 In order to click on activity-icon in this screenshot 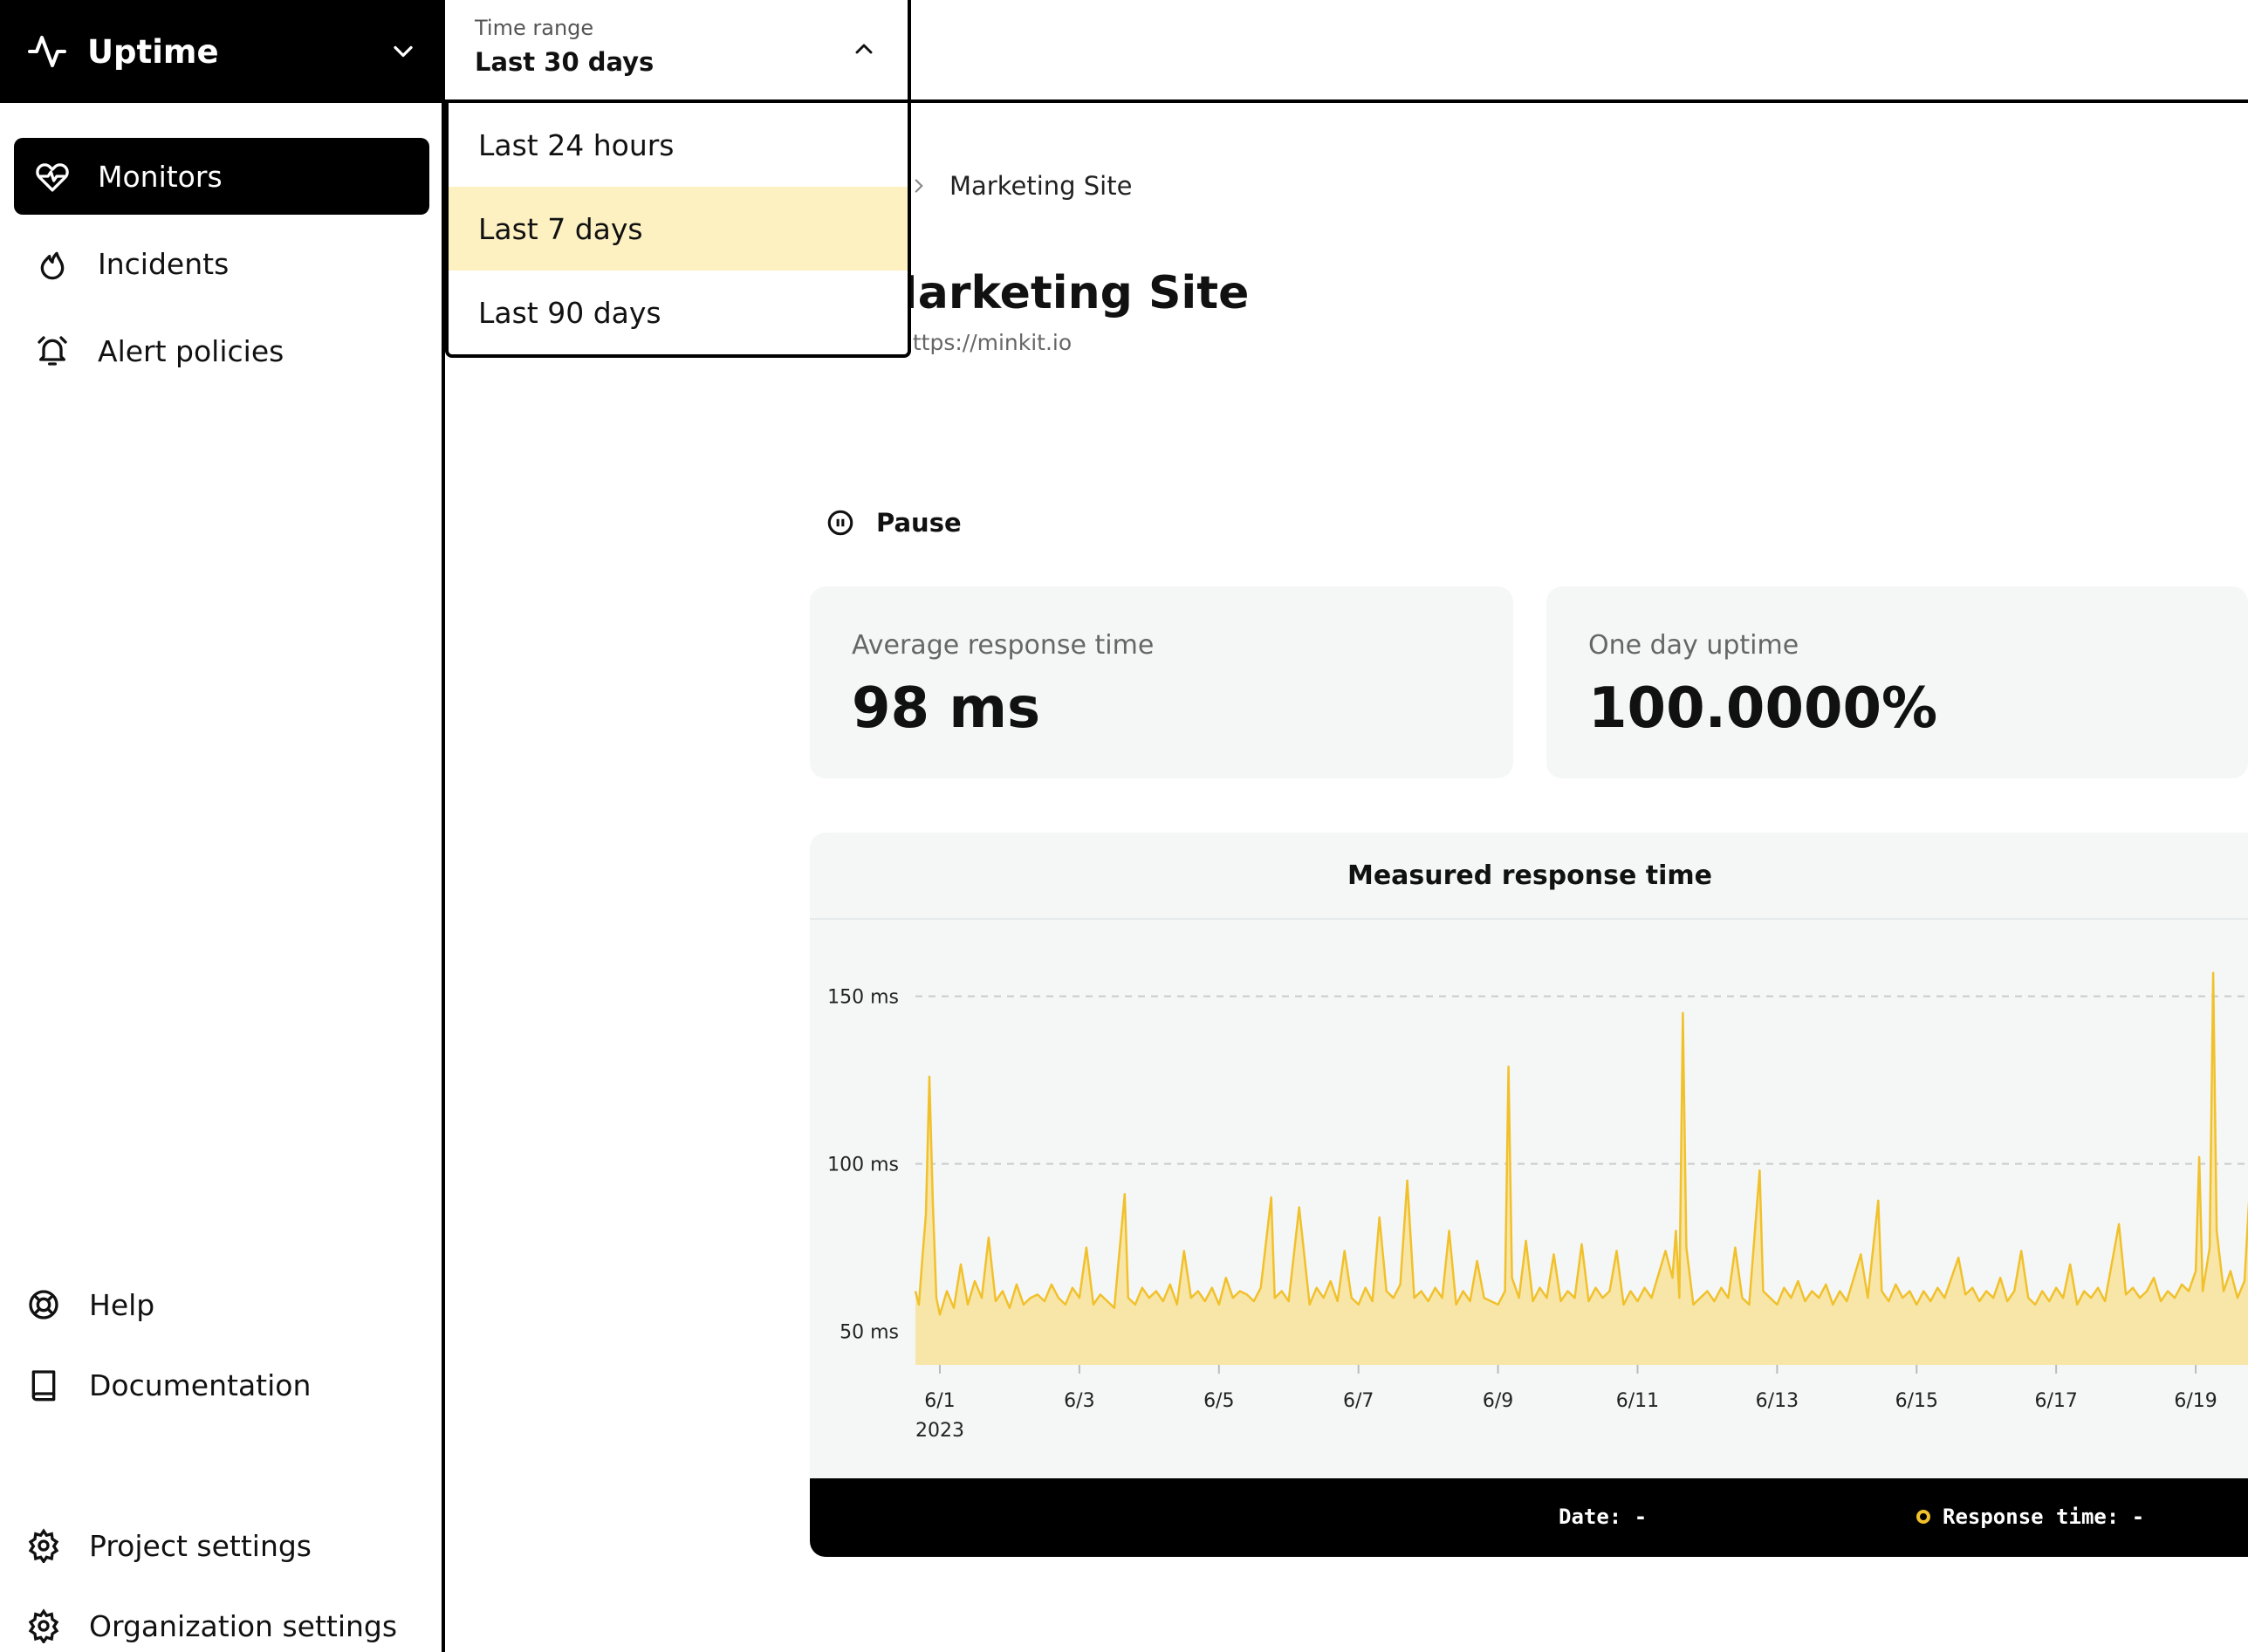, I will do `click(47, 51)`.